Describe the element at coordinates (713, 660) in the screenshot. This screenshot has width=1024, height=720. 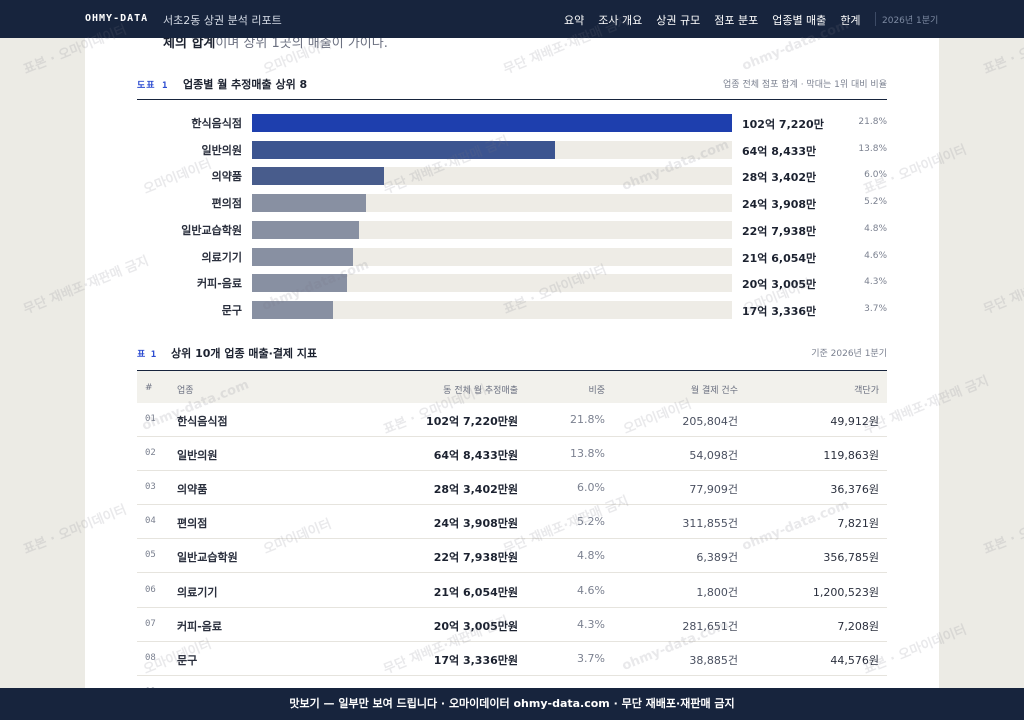
I see `row-payment-count: 38,885건` at that location.